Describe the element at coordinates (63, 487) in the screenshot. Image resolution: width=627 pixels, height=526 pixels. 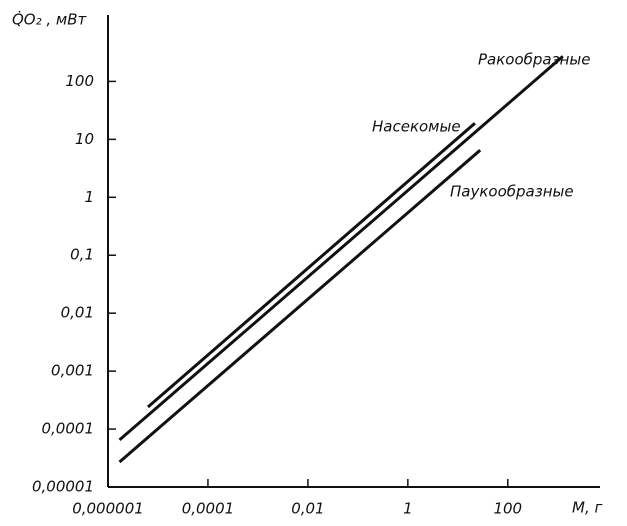
I see `y-tick-label: 0,00001` at that location.